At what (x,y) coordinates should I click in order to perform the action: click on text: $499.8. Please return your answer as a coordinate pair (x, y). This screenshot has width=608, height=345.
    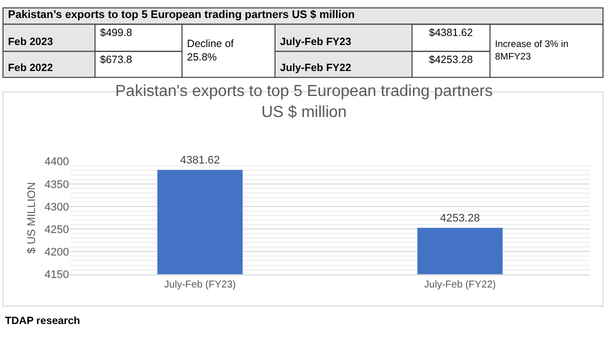
    Looking at the image, I should click on (116, 33).